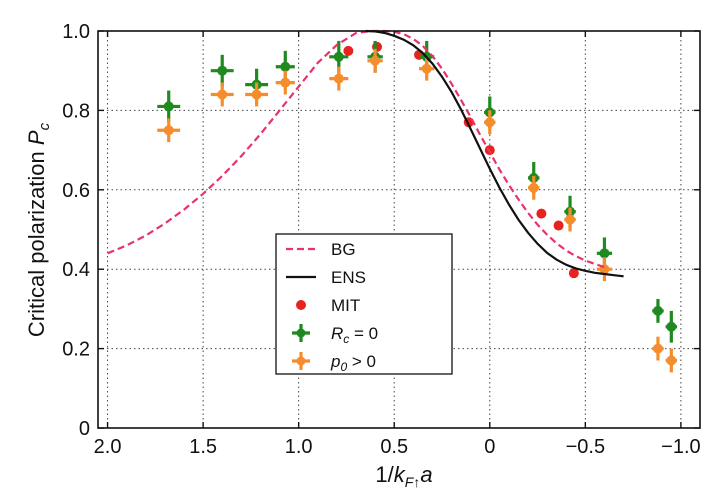 The width and height of the screenshot is (724, 498). I want to click on legend-entry-p-0-0: p0 > 0, so click(334, 363).